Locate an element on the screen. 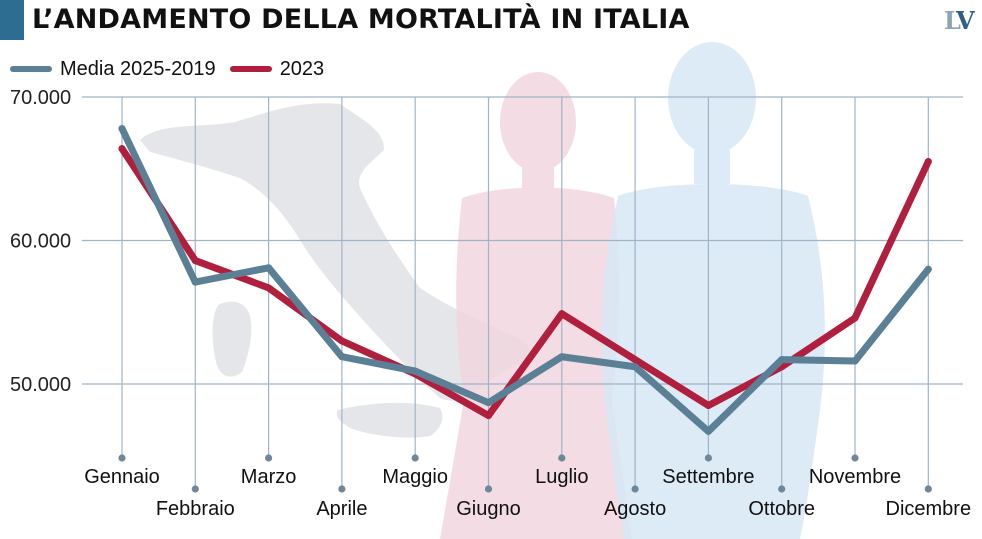  legend-item-2023: 2023 is located at coordinates (277, 69).